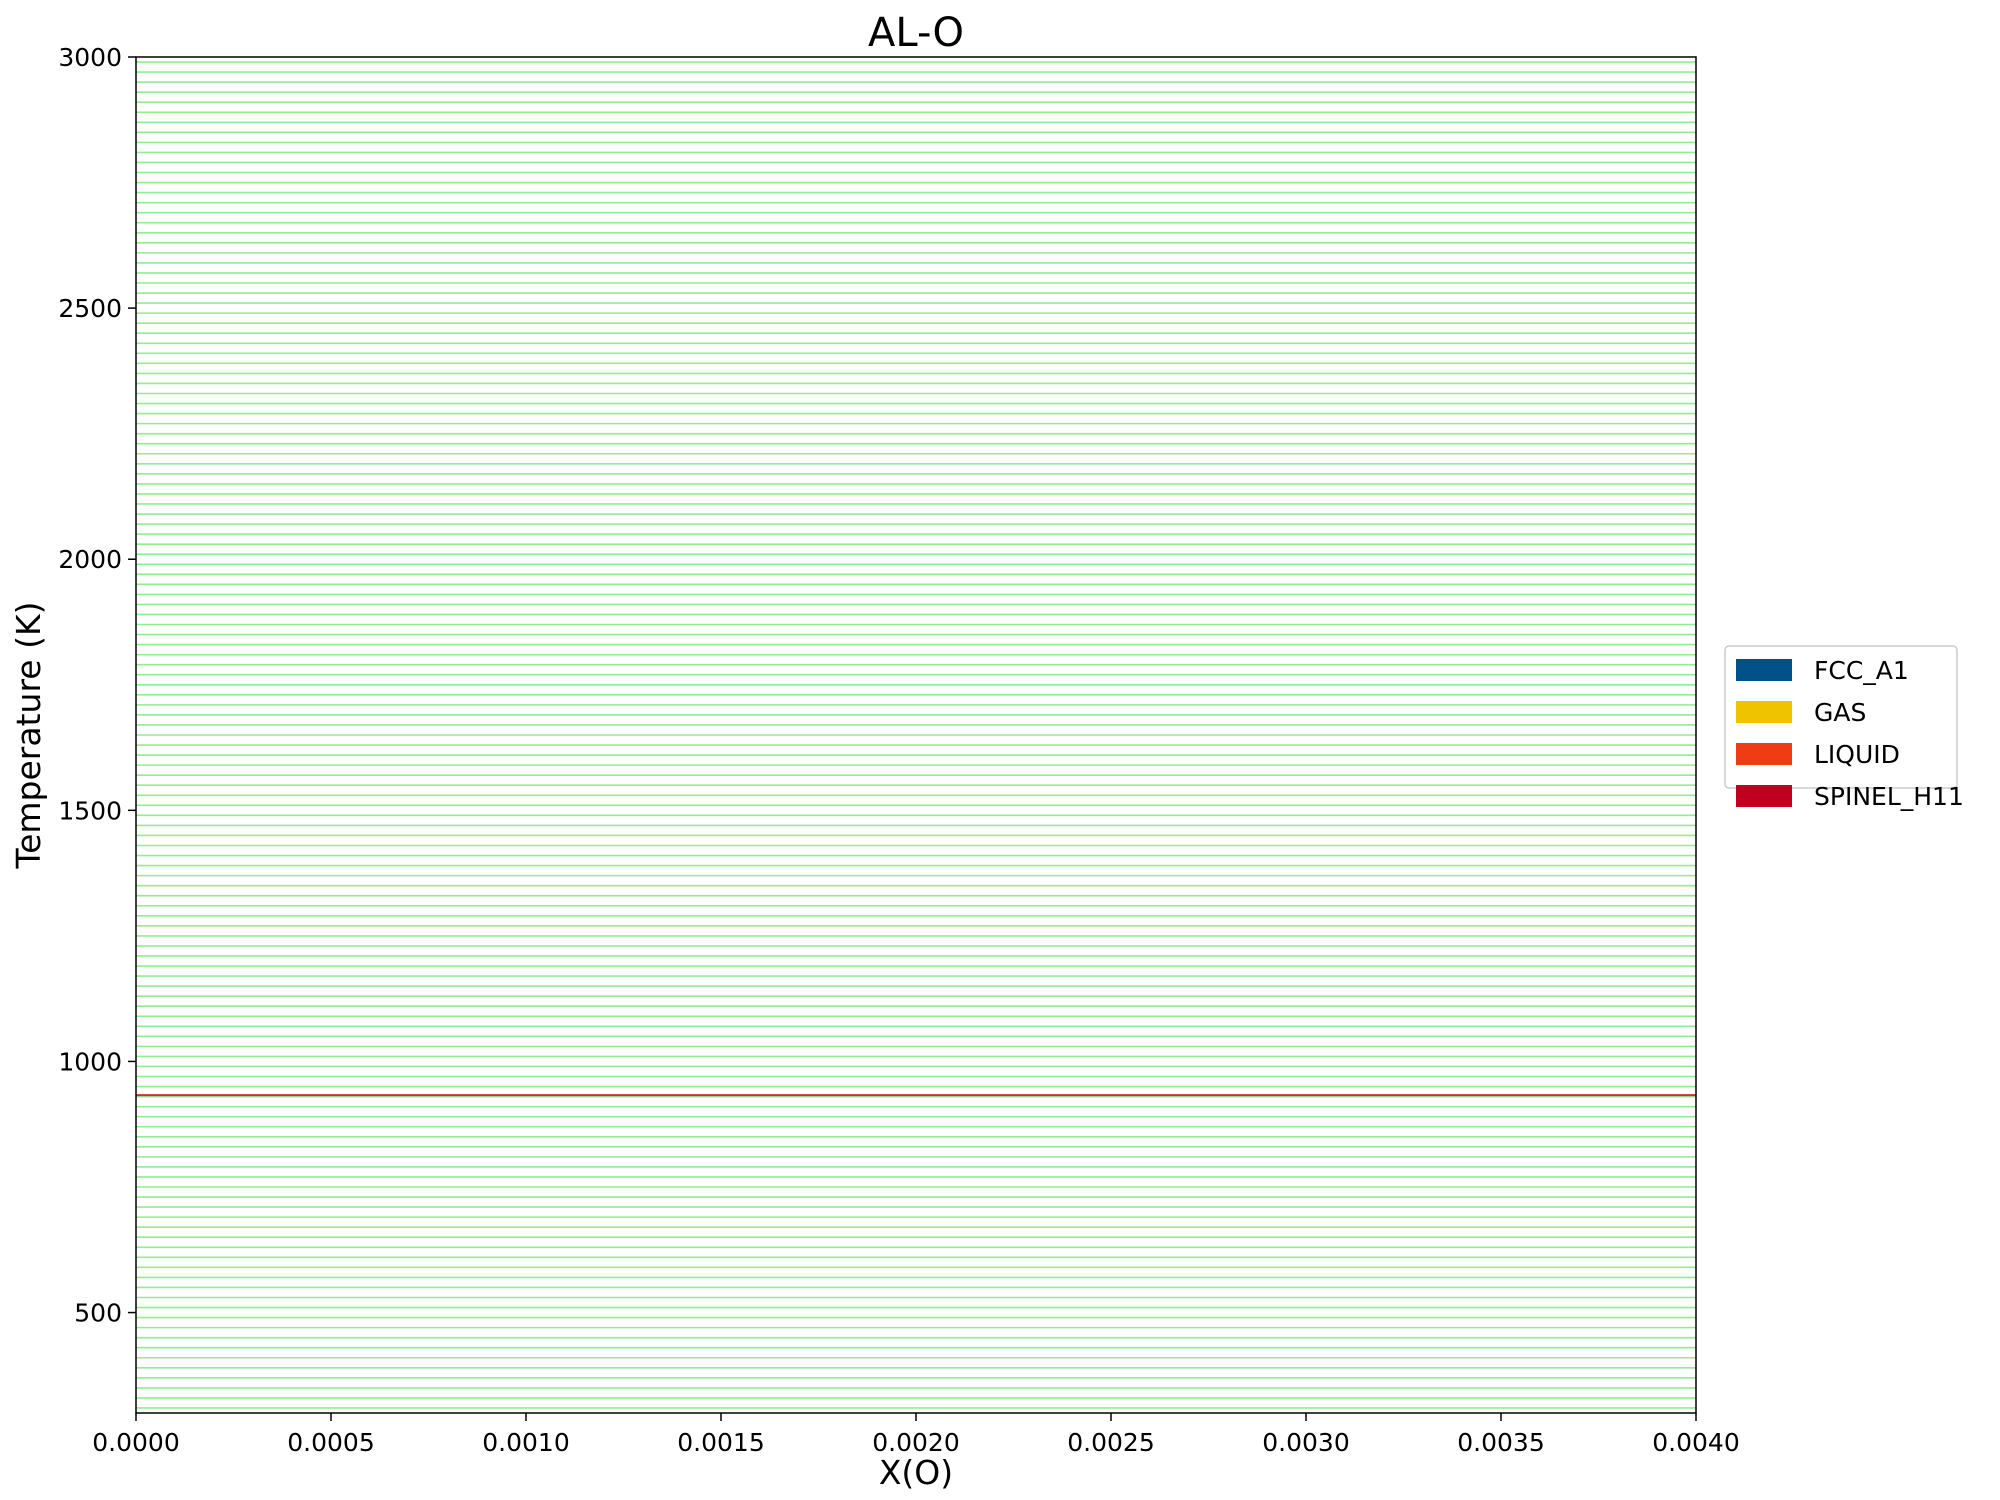 The height and width of the screenshot is (1500, 2000). What do you see at coordinates (28, 736) in the screenshot?
I see `y-axis-label: Temperature (K)` at bounding box center [28, 736].